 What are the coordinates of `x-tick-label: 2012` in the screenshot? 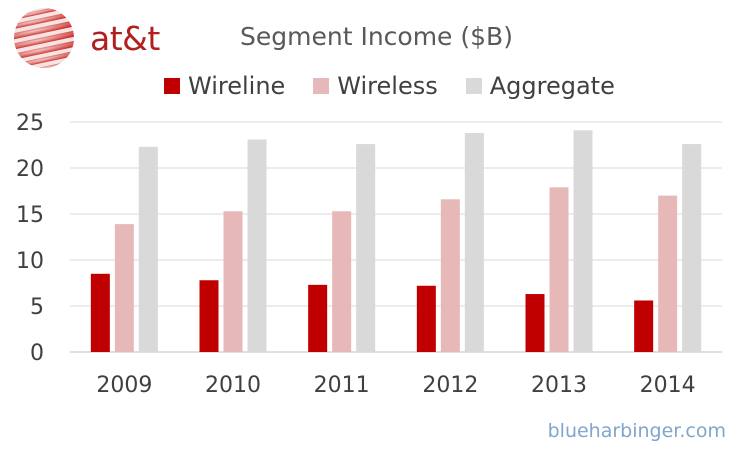 It's located at (450, 385).